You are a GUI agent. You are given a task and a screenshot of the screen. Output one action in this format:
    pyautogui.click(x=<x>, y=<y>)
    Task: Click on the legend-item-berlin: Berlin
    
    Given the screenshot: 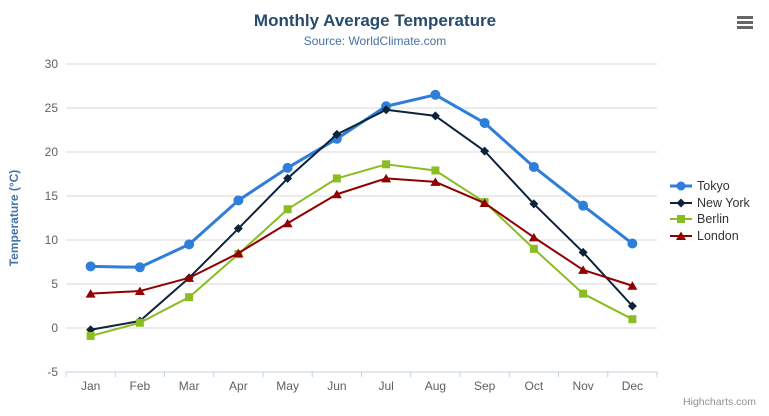 What is the action you would take?
    pyautogui.click(x=710, y=219)
    